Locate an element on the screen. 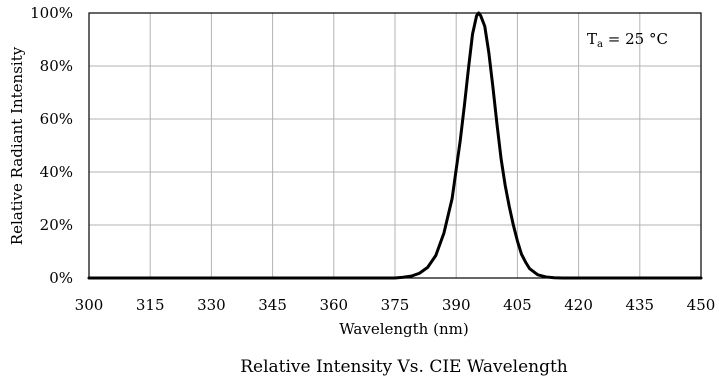 Image resolution: width=719 pixels, height=381 pixels. y-axis-title: Relative Radiant Intensity is located at coordinates (17, 145).